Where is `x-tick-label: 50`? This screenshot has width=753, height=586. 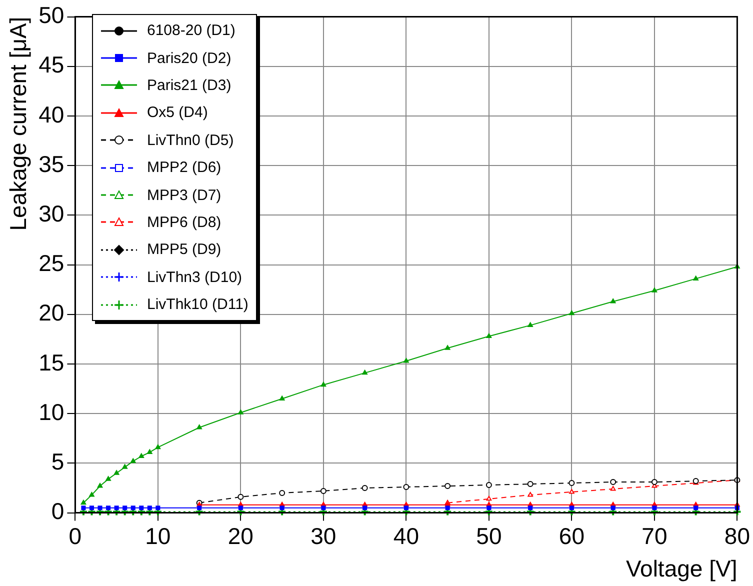
x-tick-label: 50 is located at coordinates (489, 535).